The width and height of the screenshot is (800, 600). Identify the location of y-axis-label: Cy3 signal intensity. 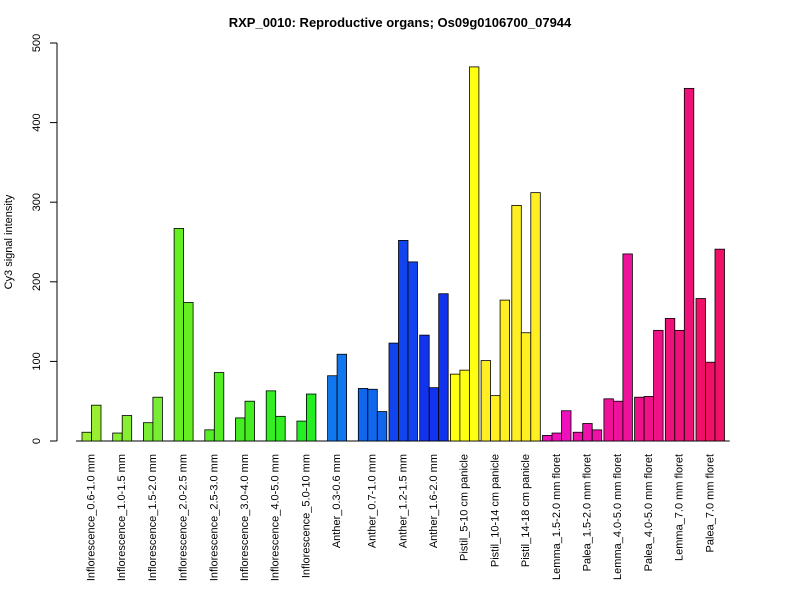
(9, 241).